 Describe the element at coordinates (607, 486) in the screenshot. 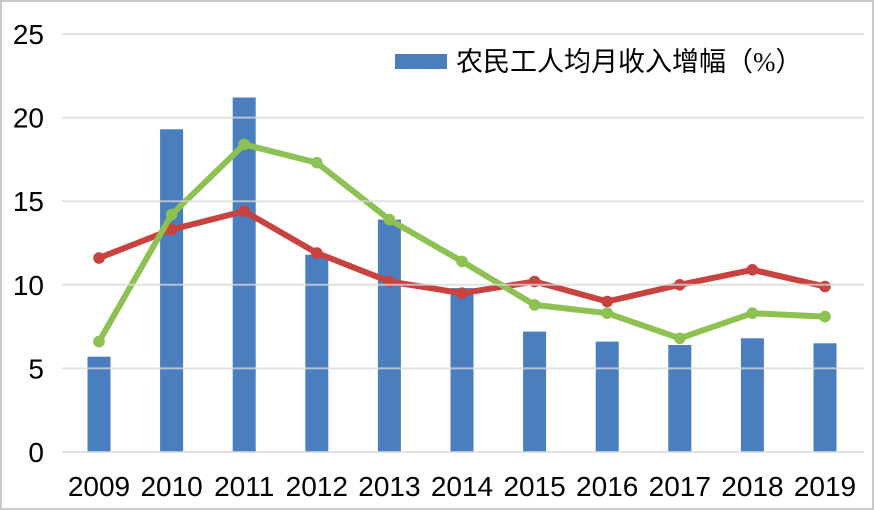

I see `x-tick-label: 2016` at that location.